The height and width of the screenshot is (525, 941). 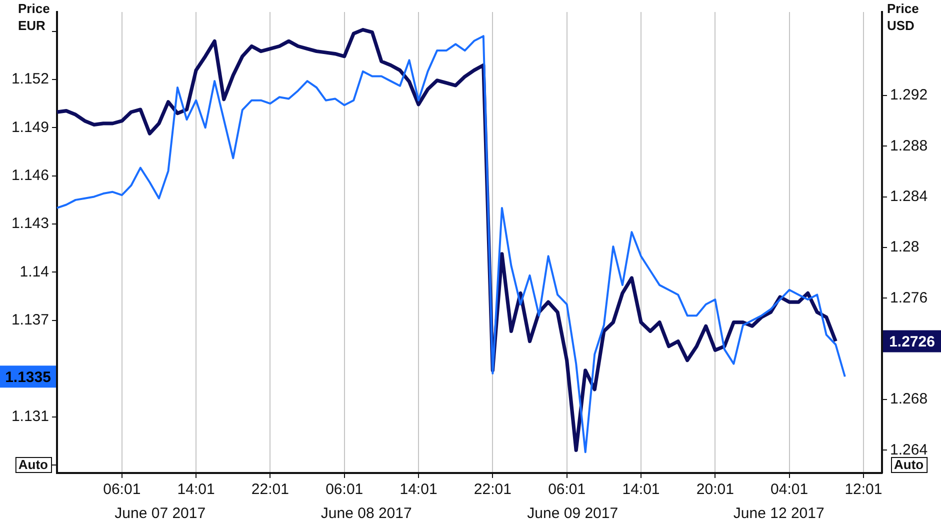 What do you see at coordinates (912, 341) in the screenshot?
I see `text: 1.2726` at bounding box center [912, 341].